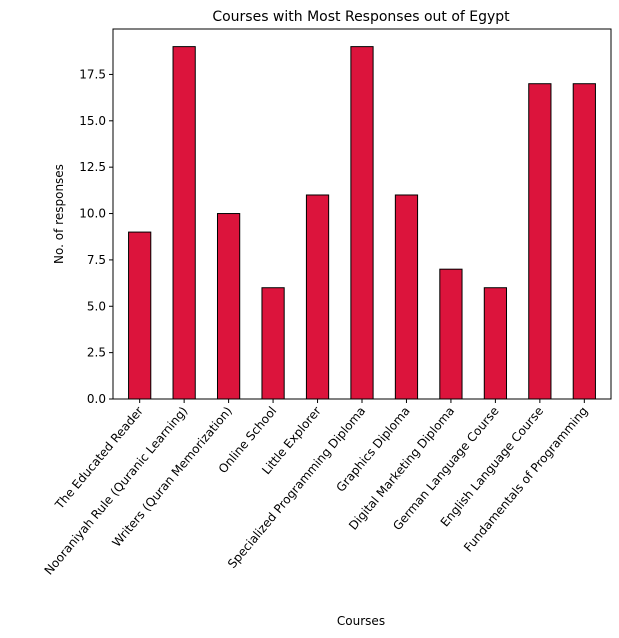 The width and height of the screenshot is (619, 638). I want to click on y-tick-label: 15.0, so click(92, 121).